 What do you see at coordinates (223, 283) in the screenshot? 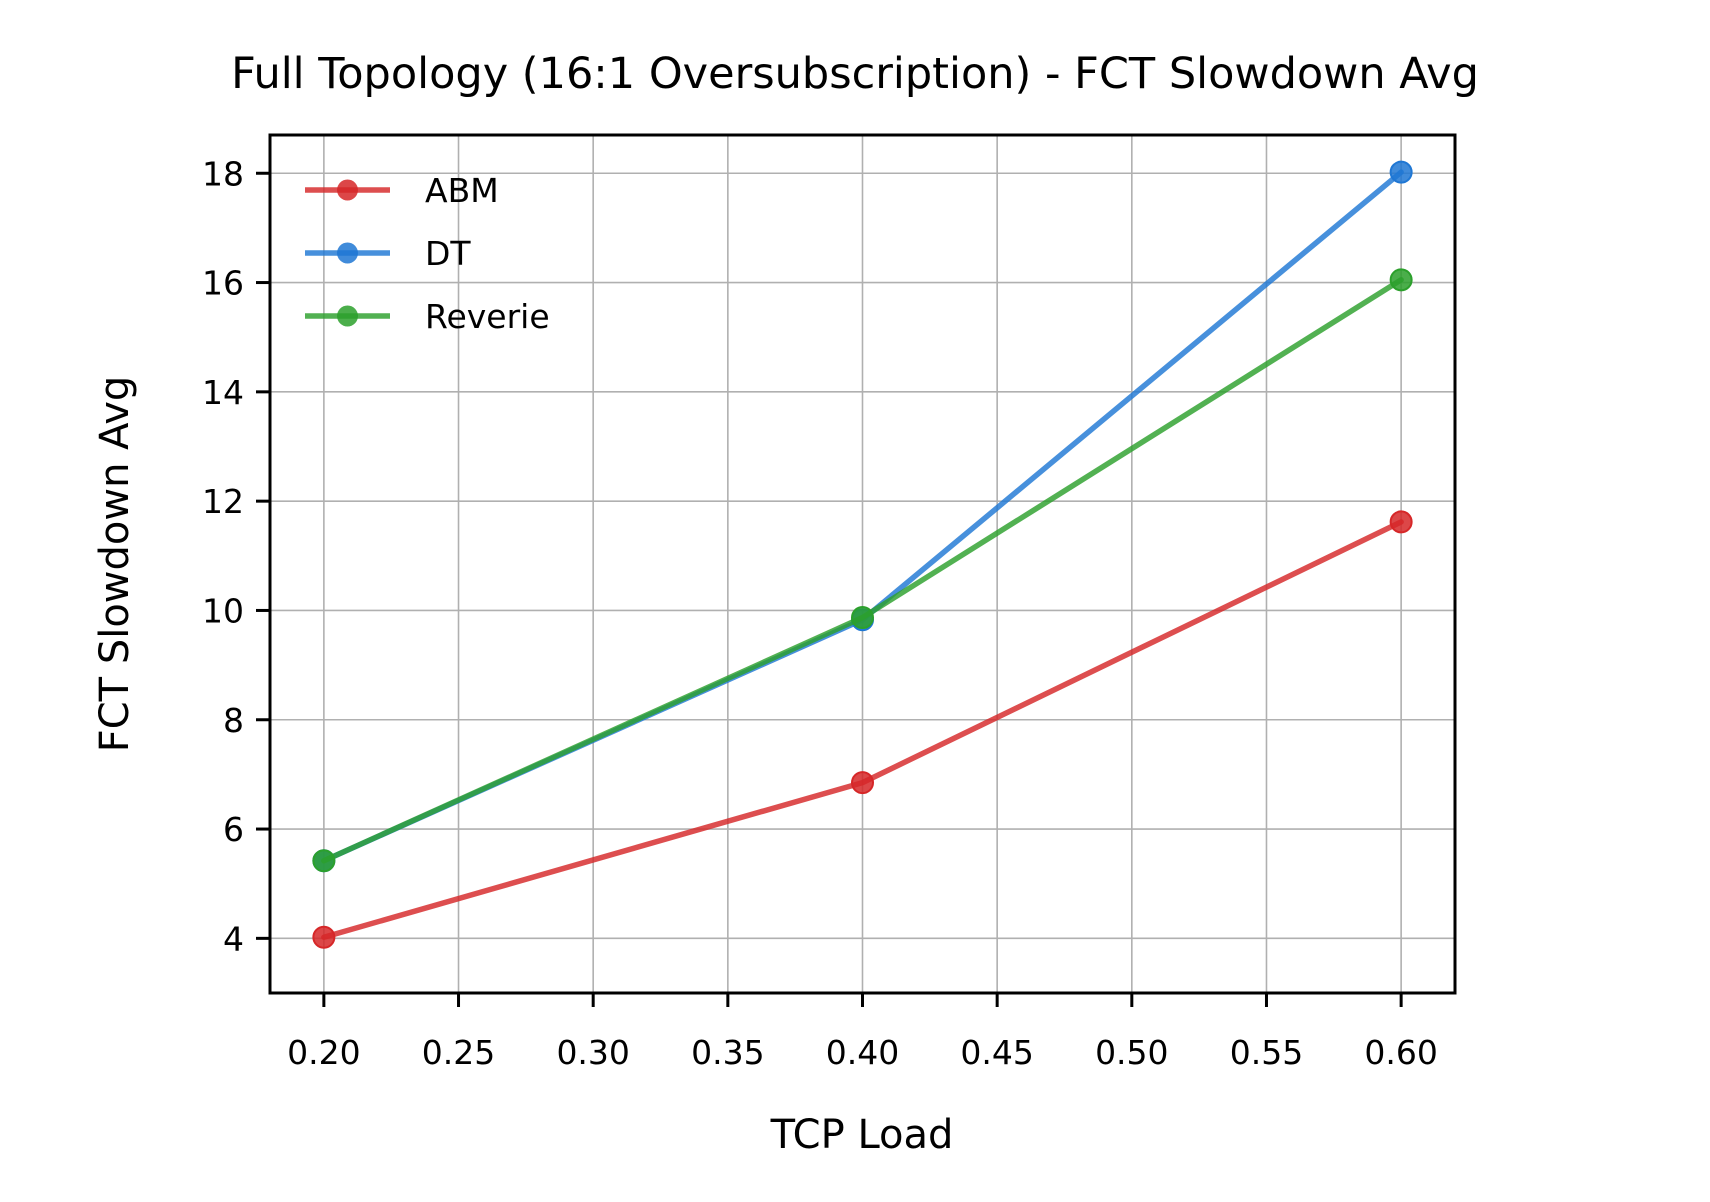
I see `y-tick-label: 16` at bounding box center [223, 283].